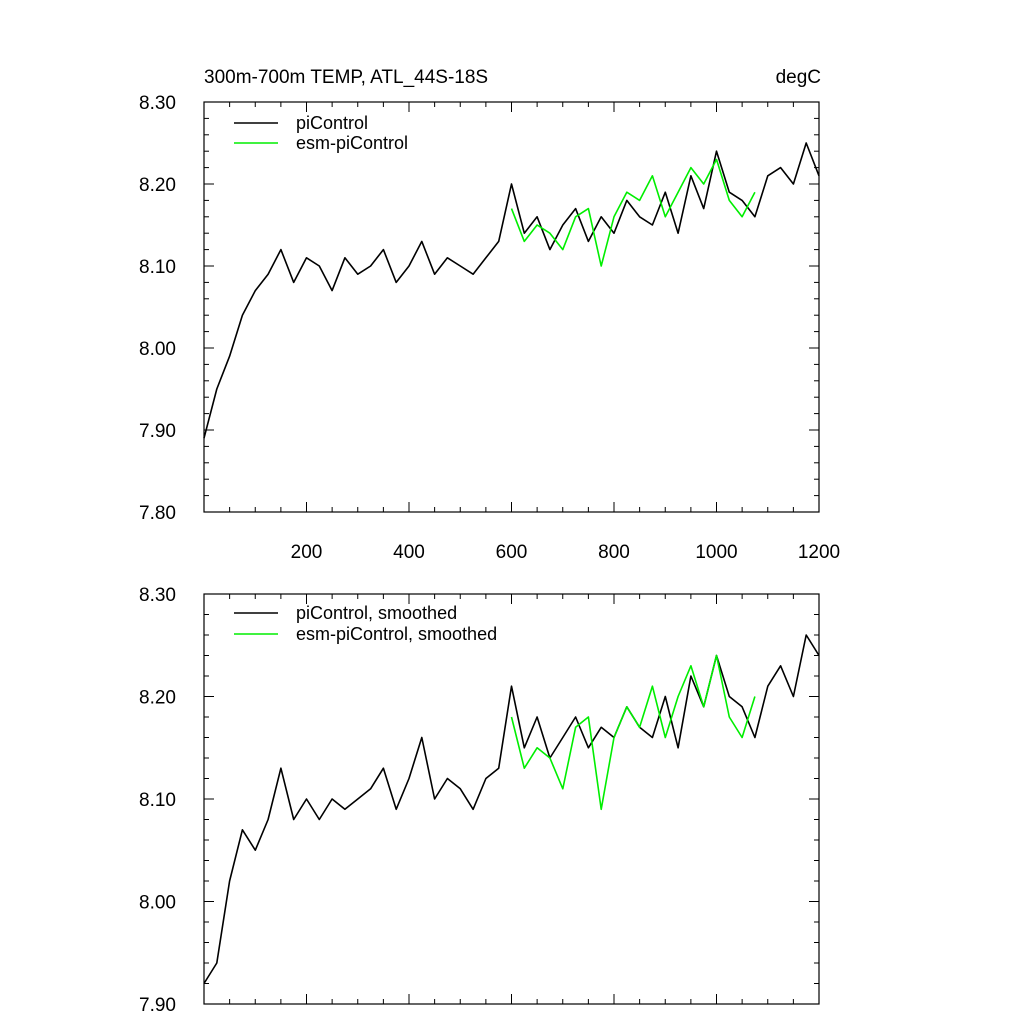  Describe the element at coordinates (798, 77) in the screenshot. I see `units-label: degC` at that location.